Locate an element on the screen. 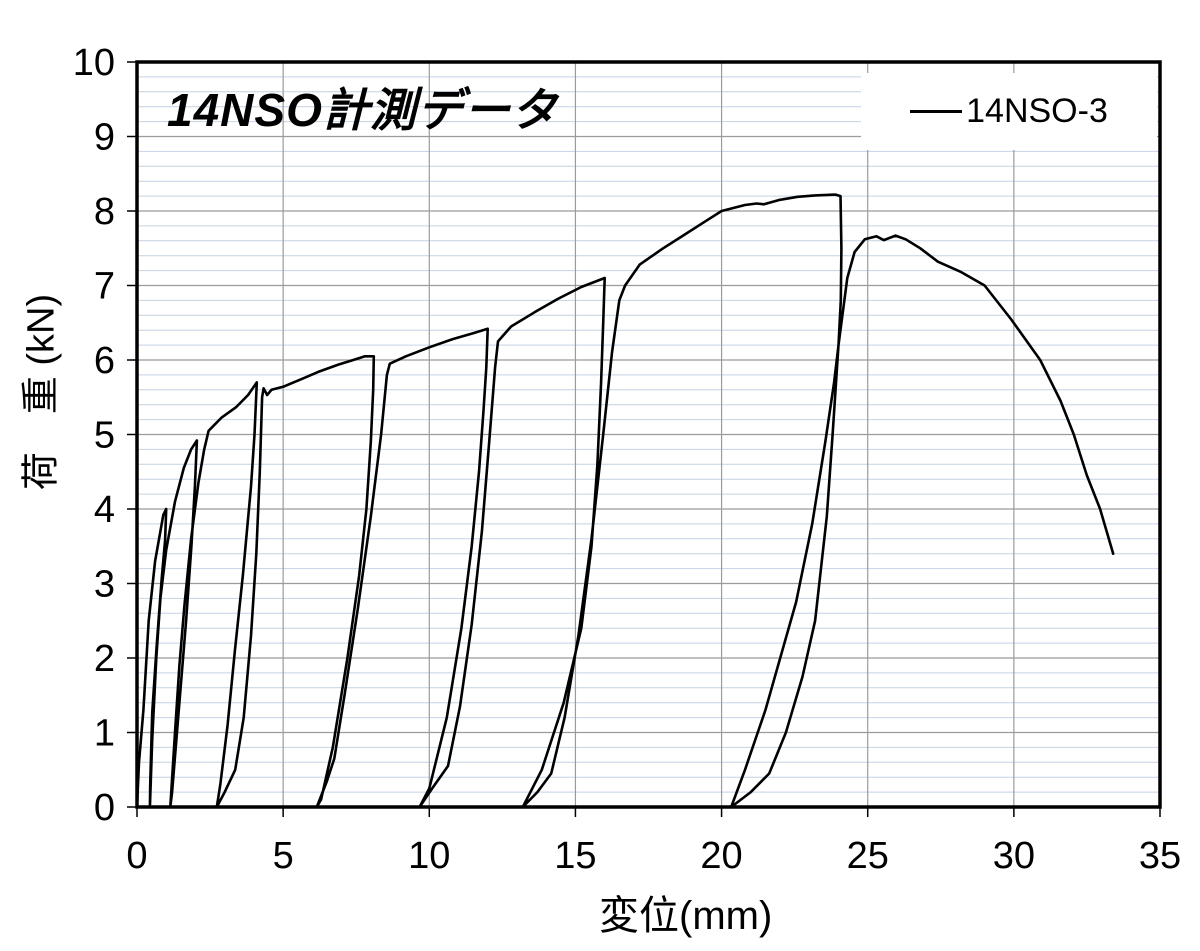  legend: 14NSO-3 is located at coordinates (1009, 111).